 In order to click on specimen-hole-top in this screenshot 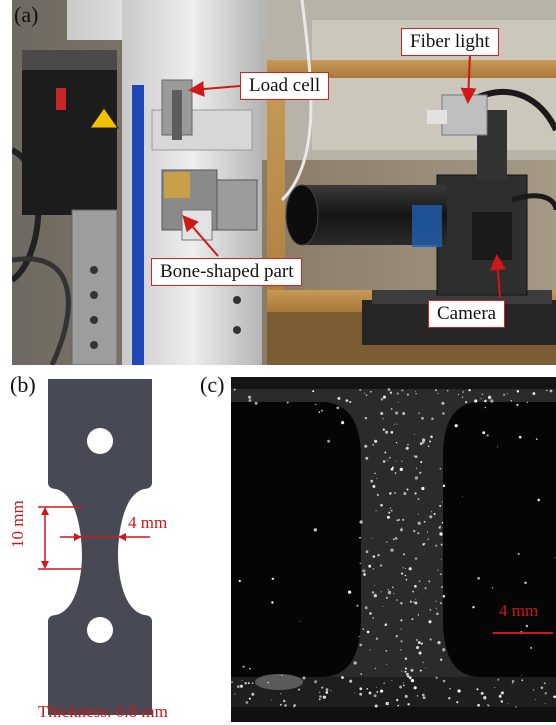, I will do `click(100, 441)`.